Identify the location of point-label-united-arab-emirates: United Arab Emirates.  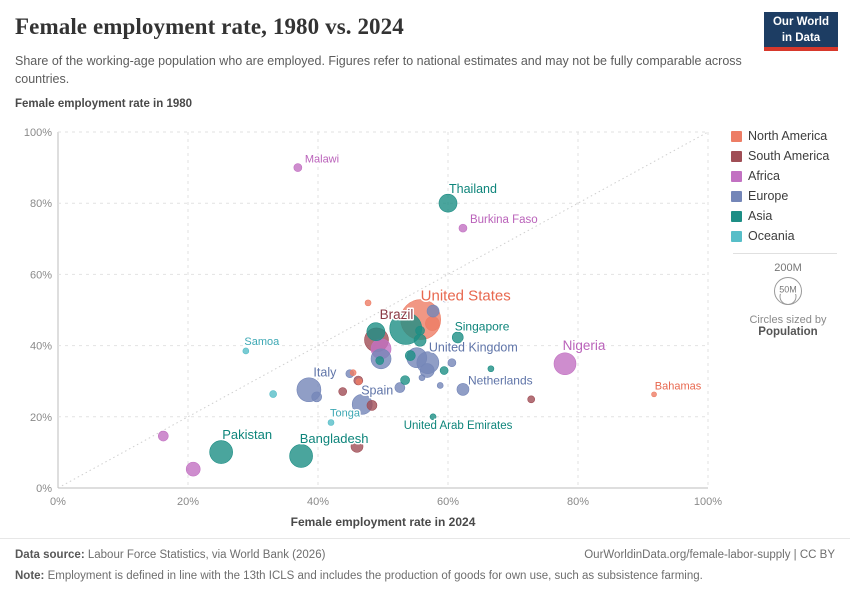
(458, 426).